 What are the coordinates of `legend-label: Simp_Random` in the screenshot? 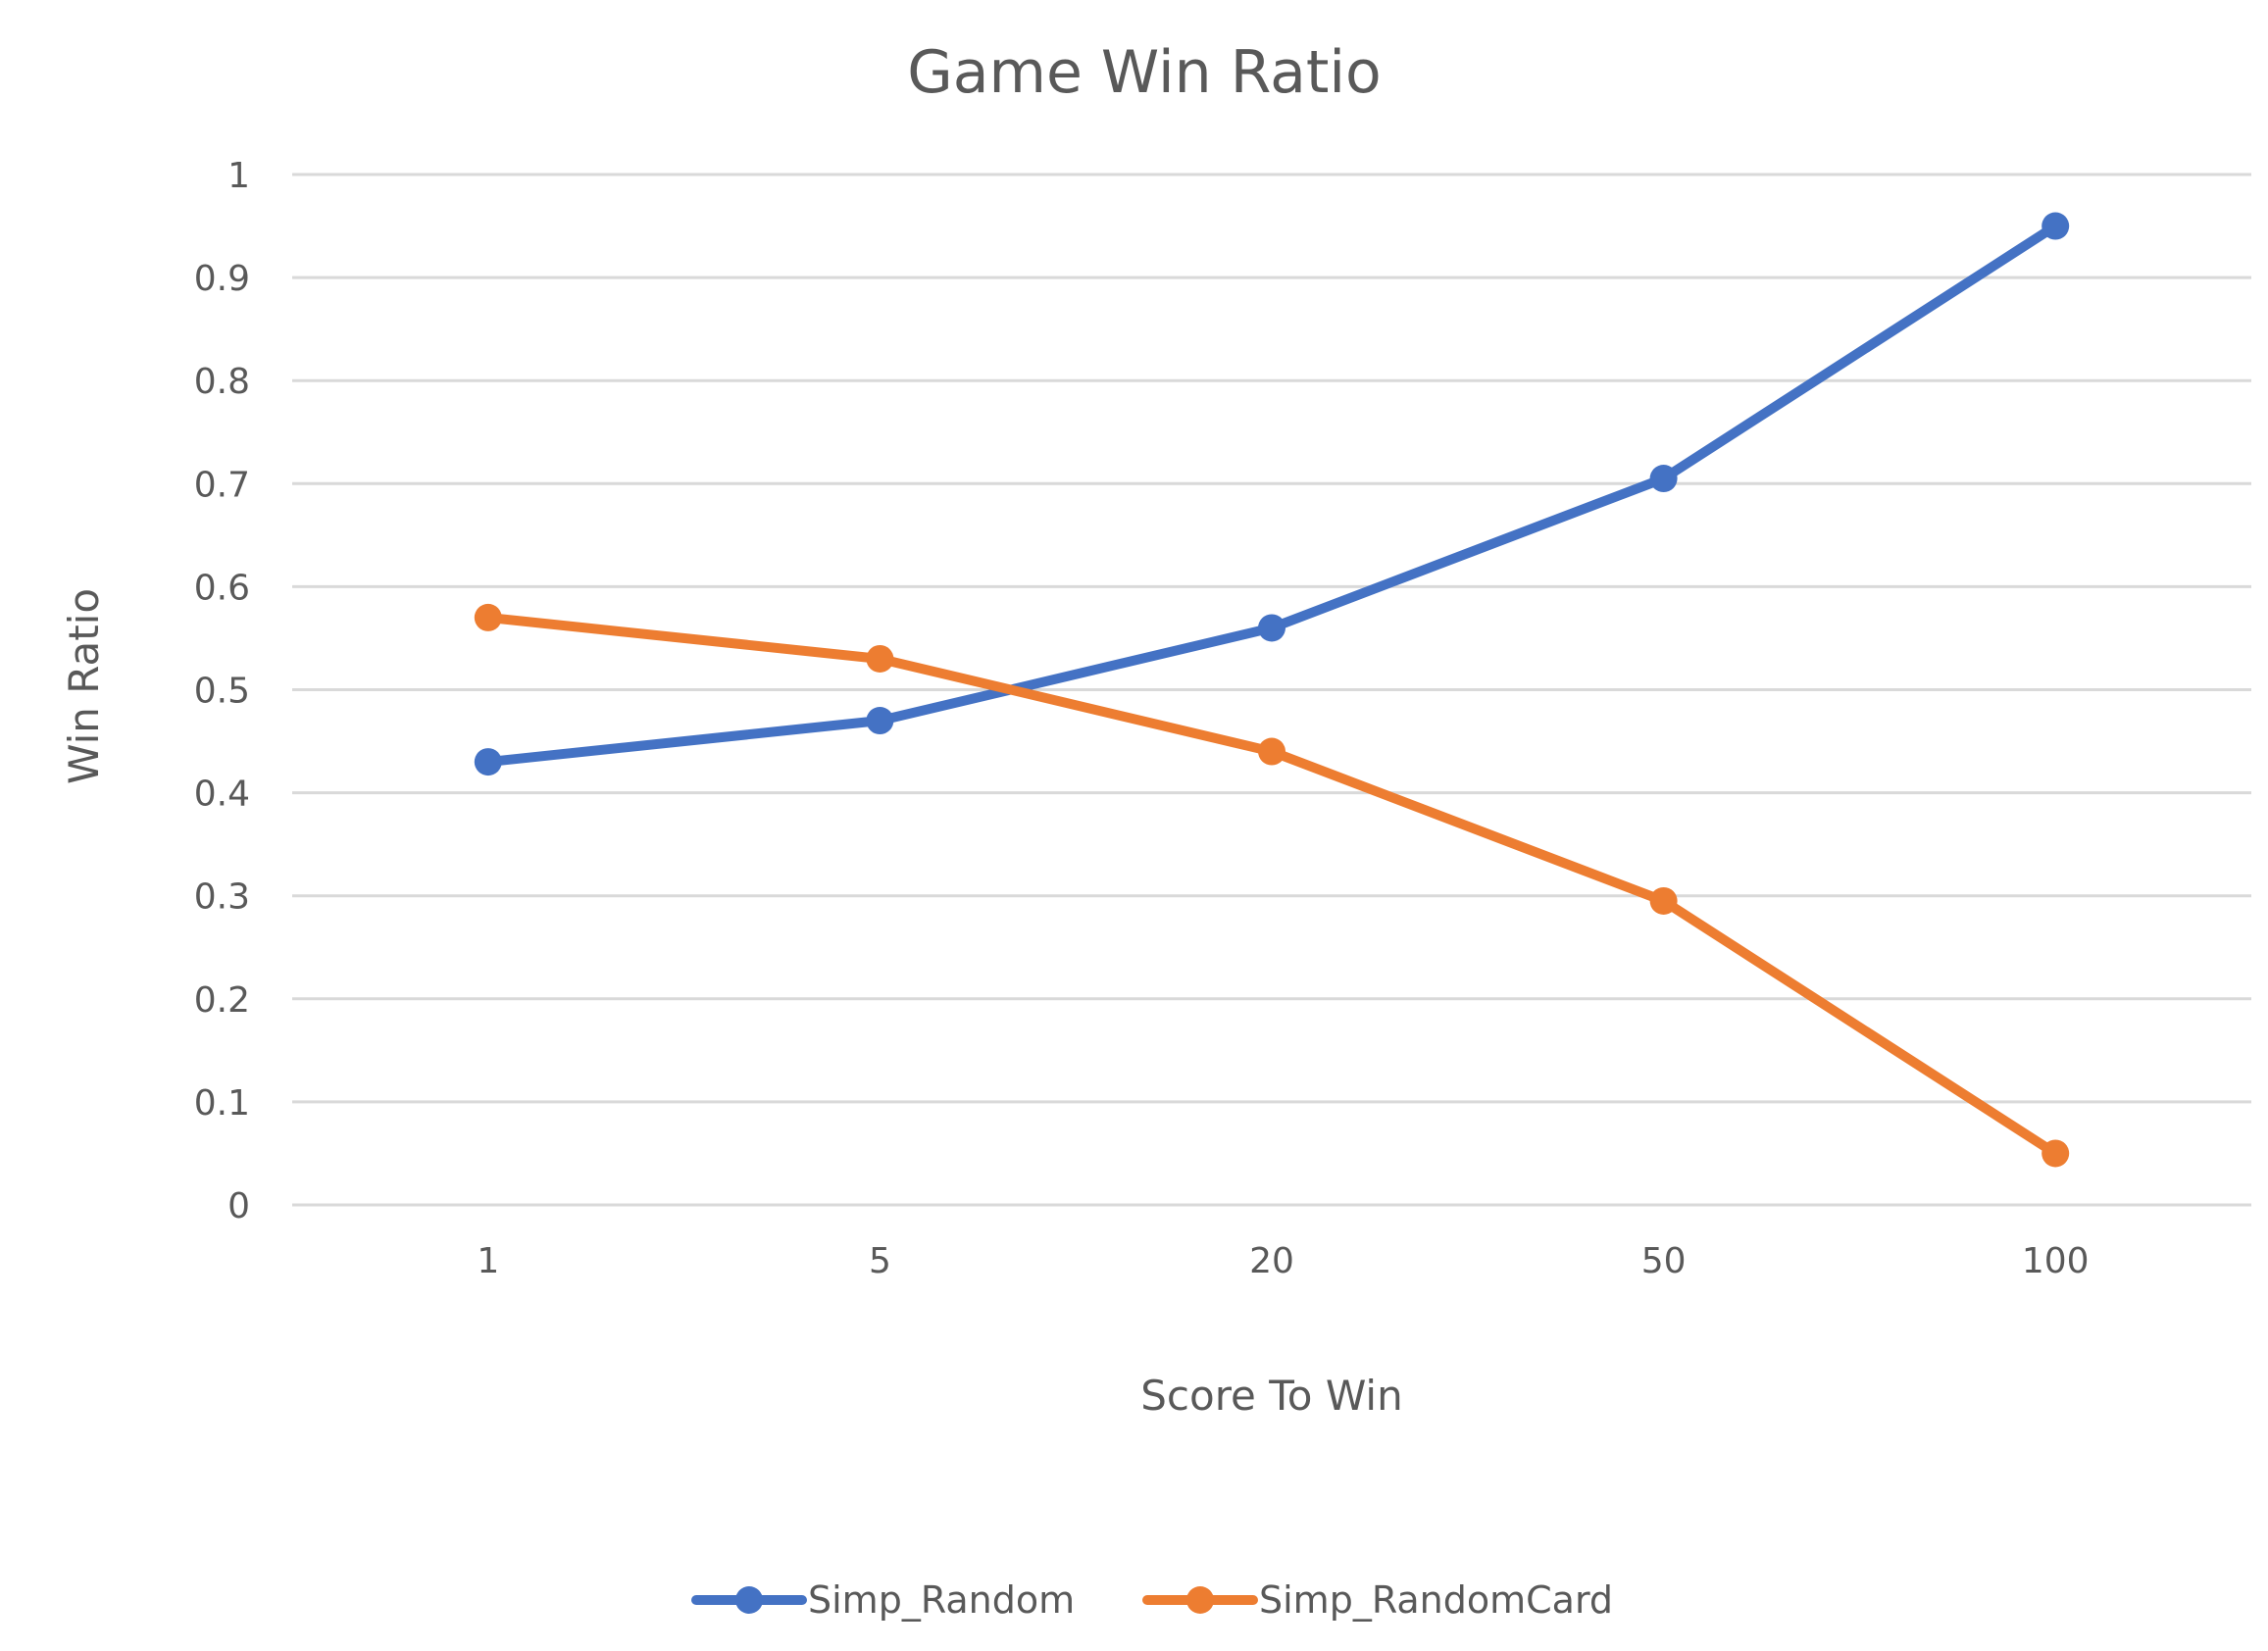 It's located at (941, 1600).